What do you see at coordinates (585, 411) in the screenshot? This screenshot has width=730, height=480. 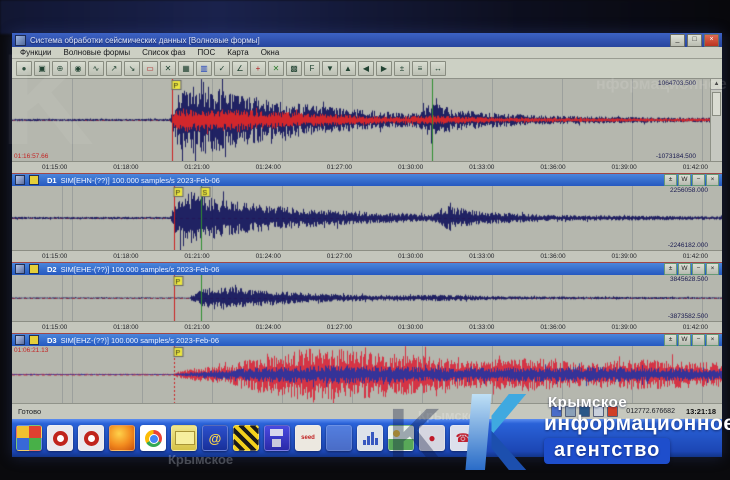 I see `tray-app-icon` at bounding box center [585, 411].